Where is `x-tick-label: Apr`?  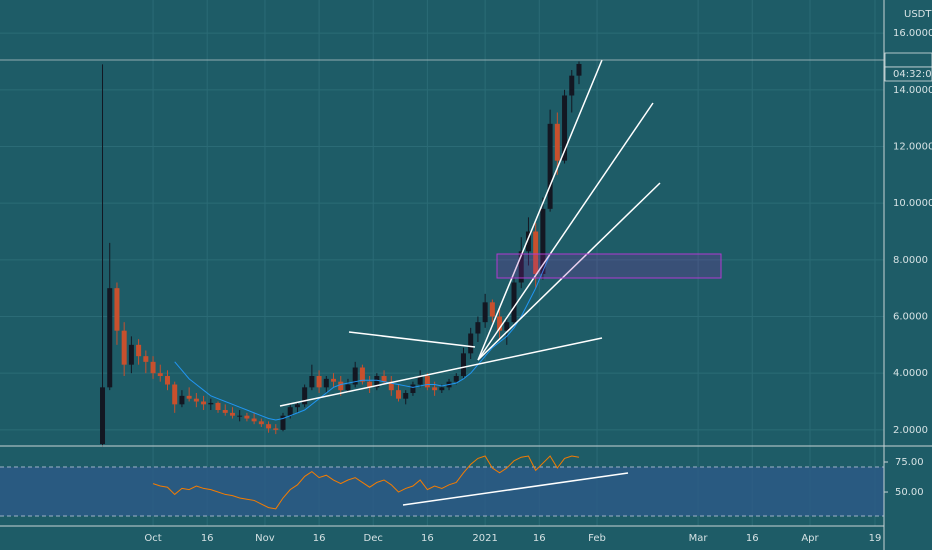
x-tick-label: Apr is located at coordinates (810, 538).